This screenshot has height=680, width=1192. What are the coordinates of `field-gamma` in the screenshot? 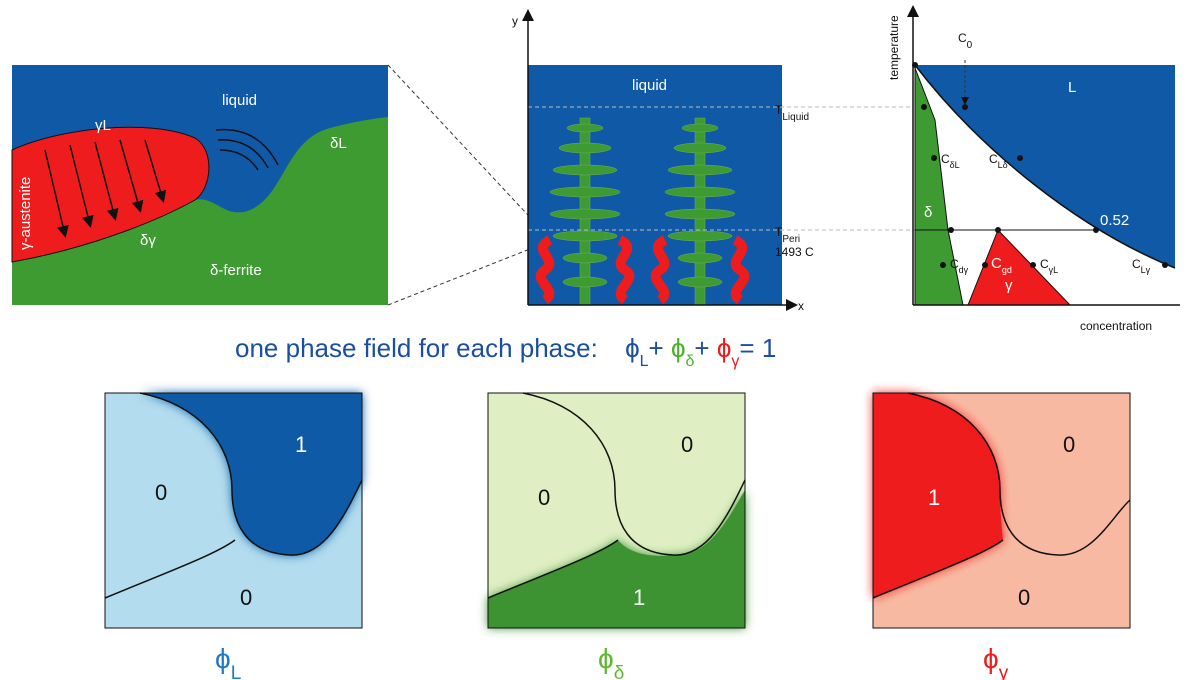 It's located at (1001, 510).